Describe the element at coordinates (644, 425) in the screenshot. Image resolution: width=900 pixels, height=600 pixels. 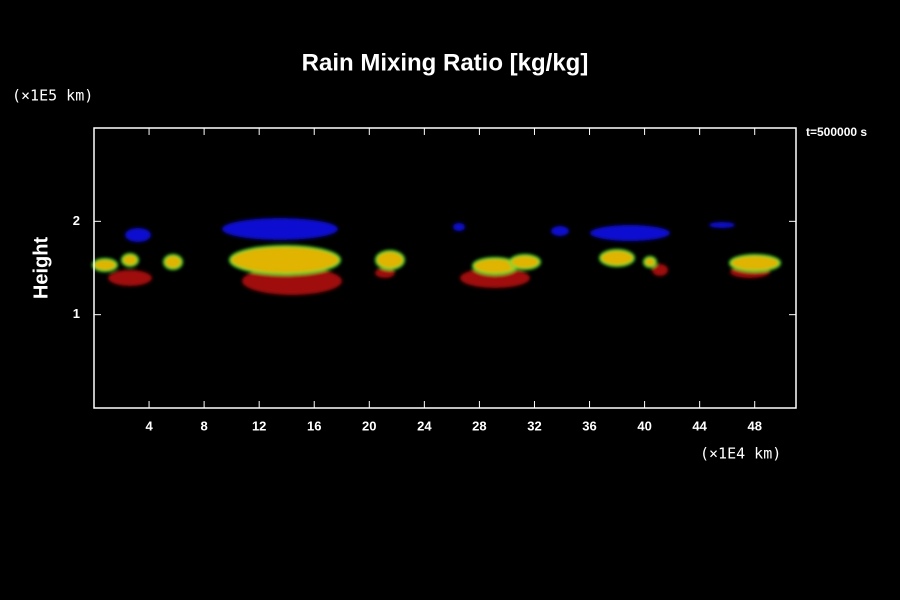
I see `x-tick-label: 40` at that location.